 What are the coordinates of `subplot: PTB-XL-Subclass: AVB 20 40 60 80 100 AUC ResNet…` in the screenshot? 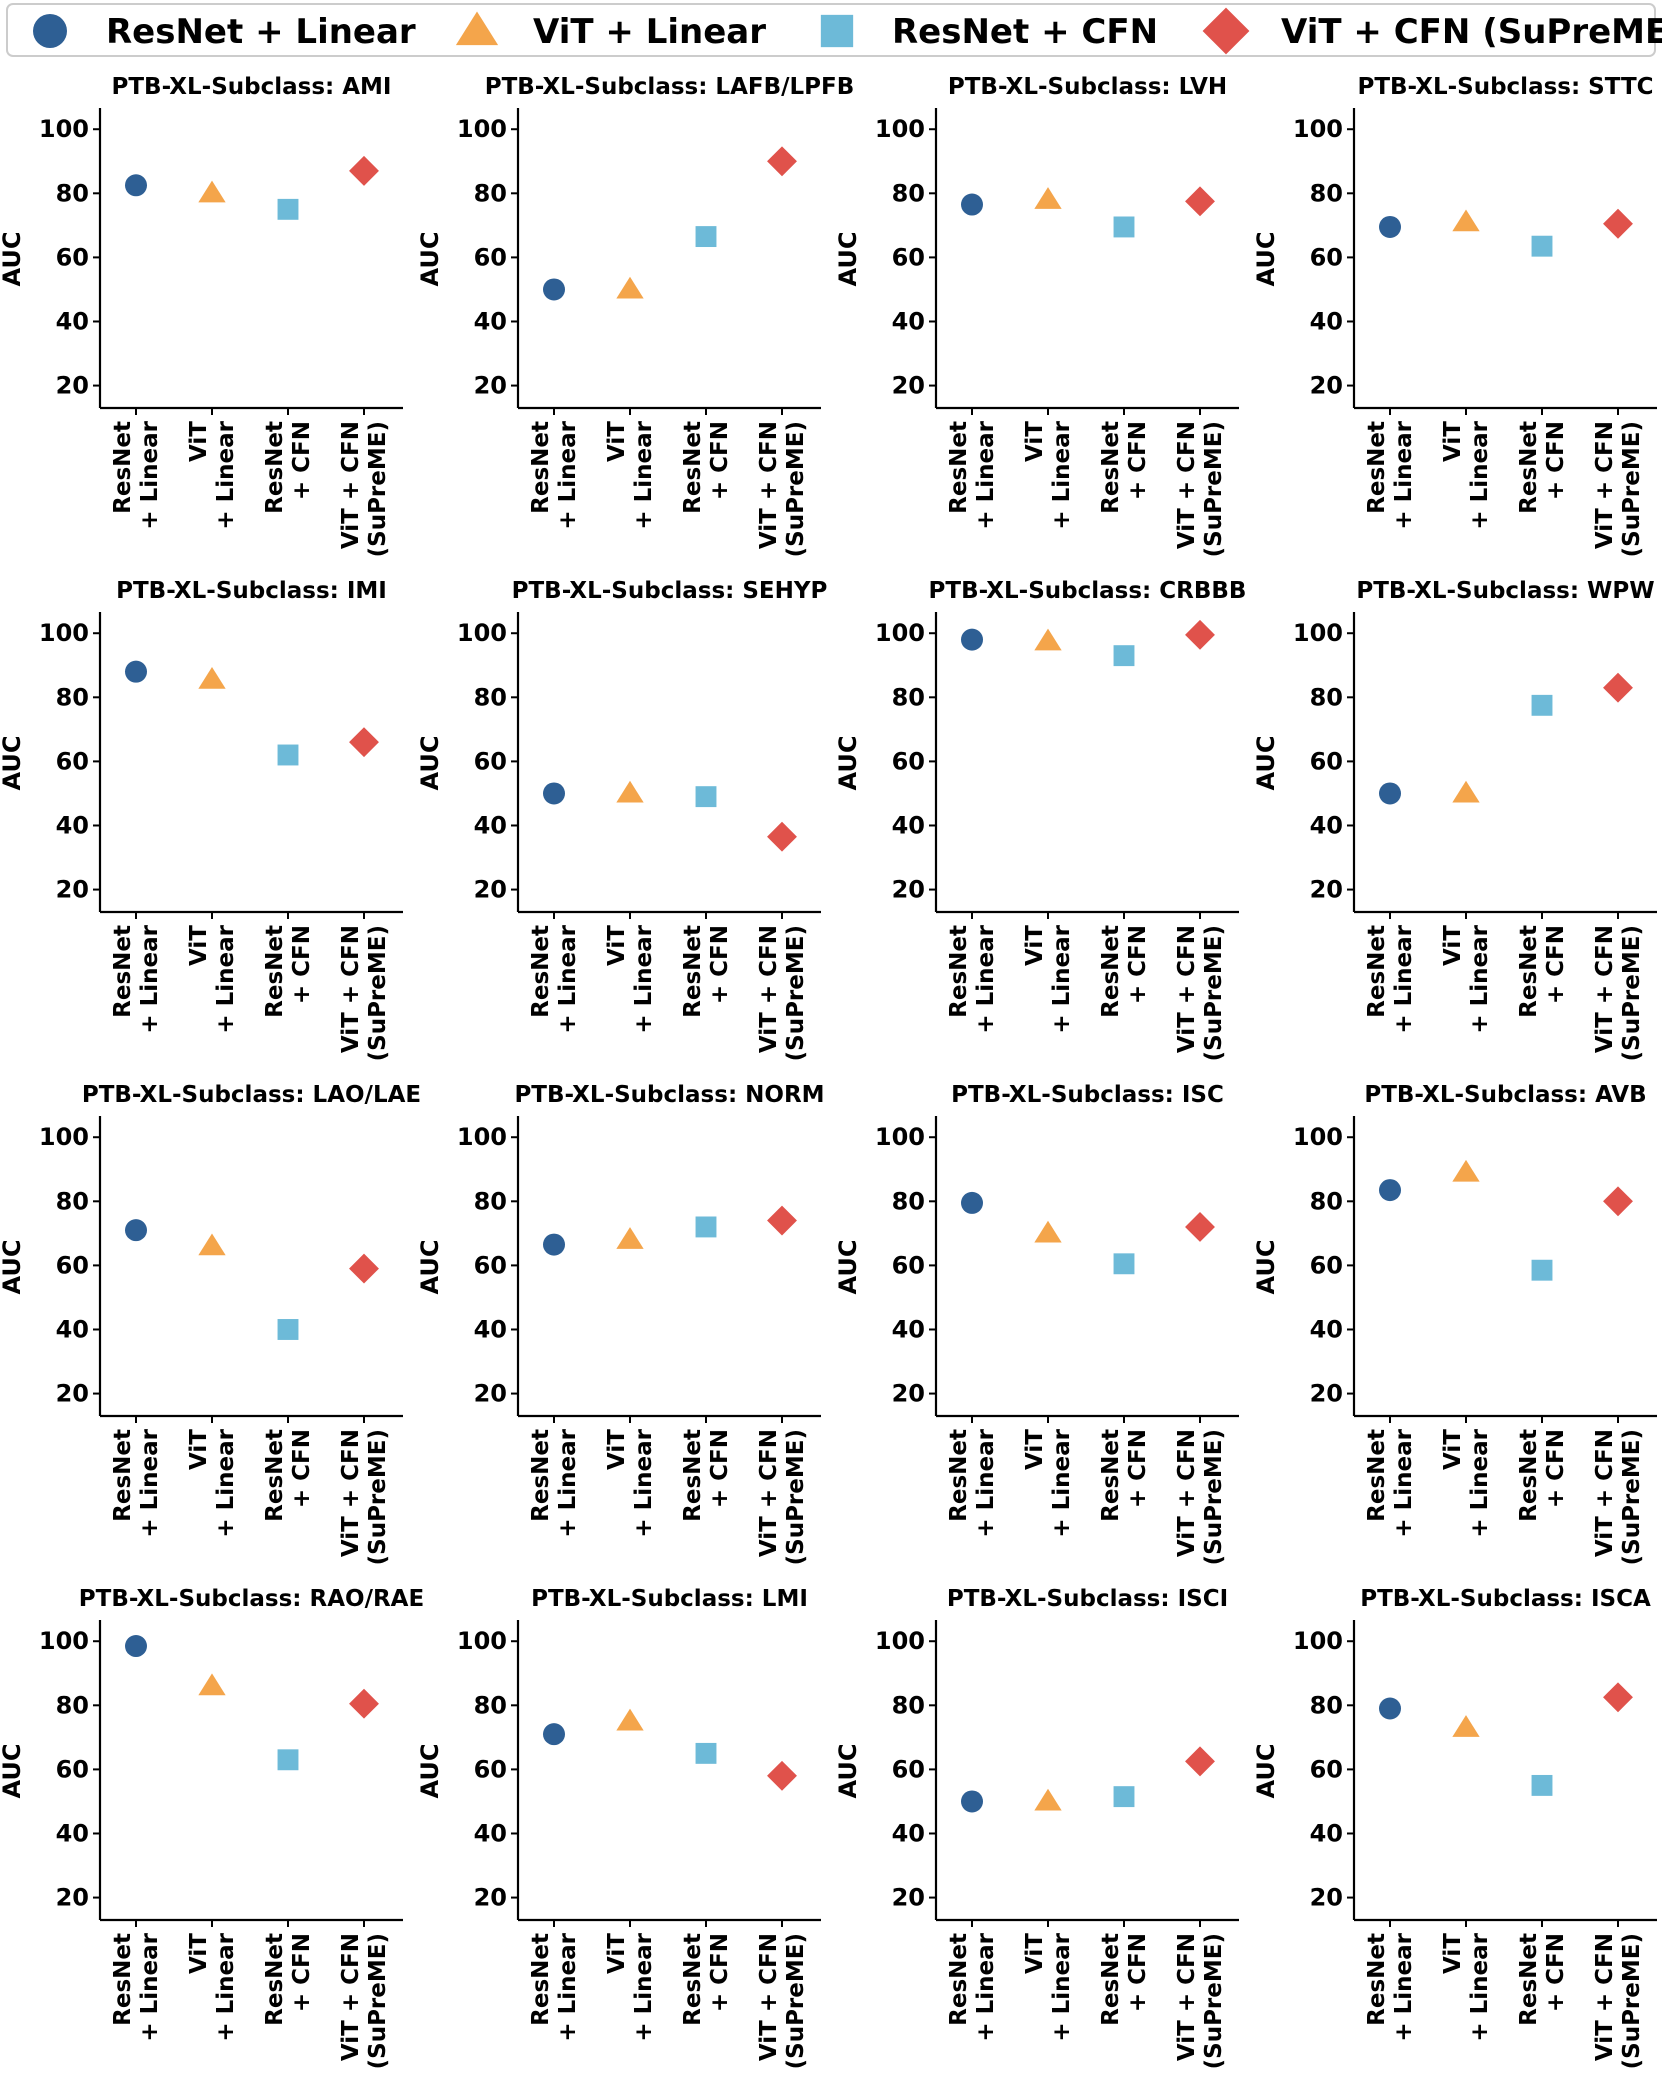 It's located at (1454, 1323).